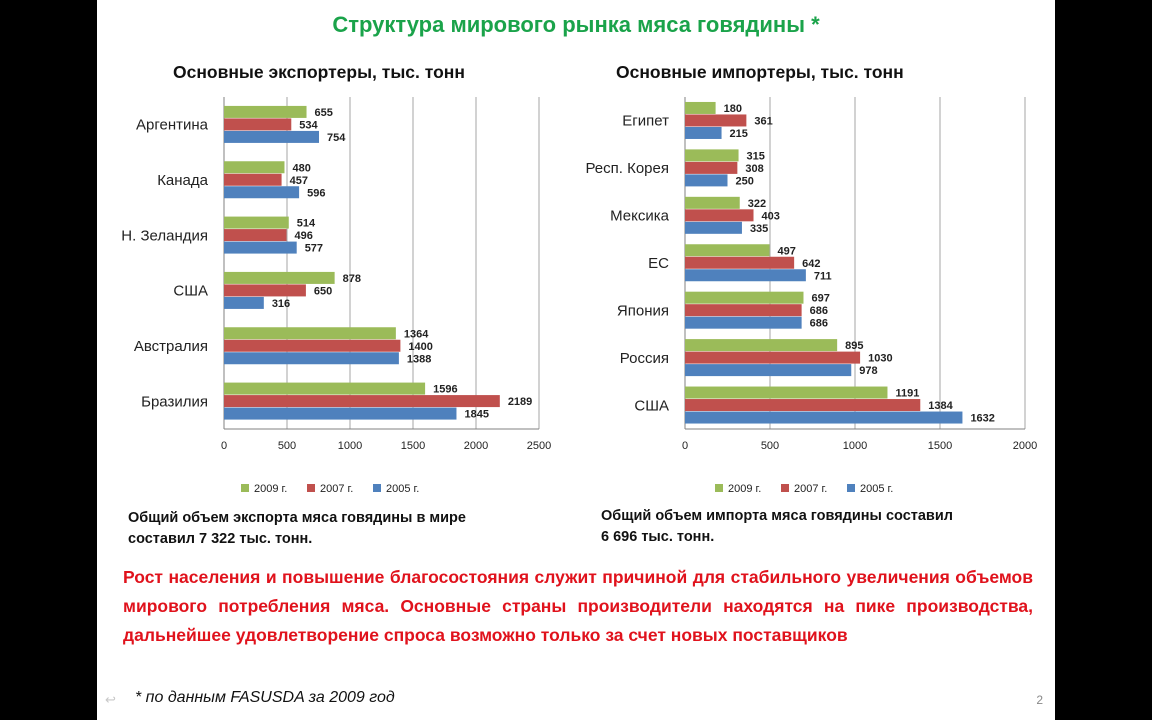 The width and height of the screenshot is (1152, 720). I want to click on footnote: * по данным FASUSDA за 2009 год, so click(265, 697).